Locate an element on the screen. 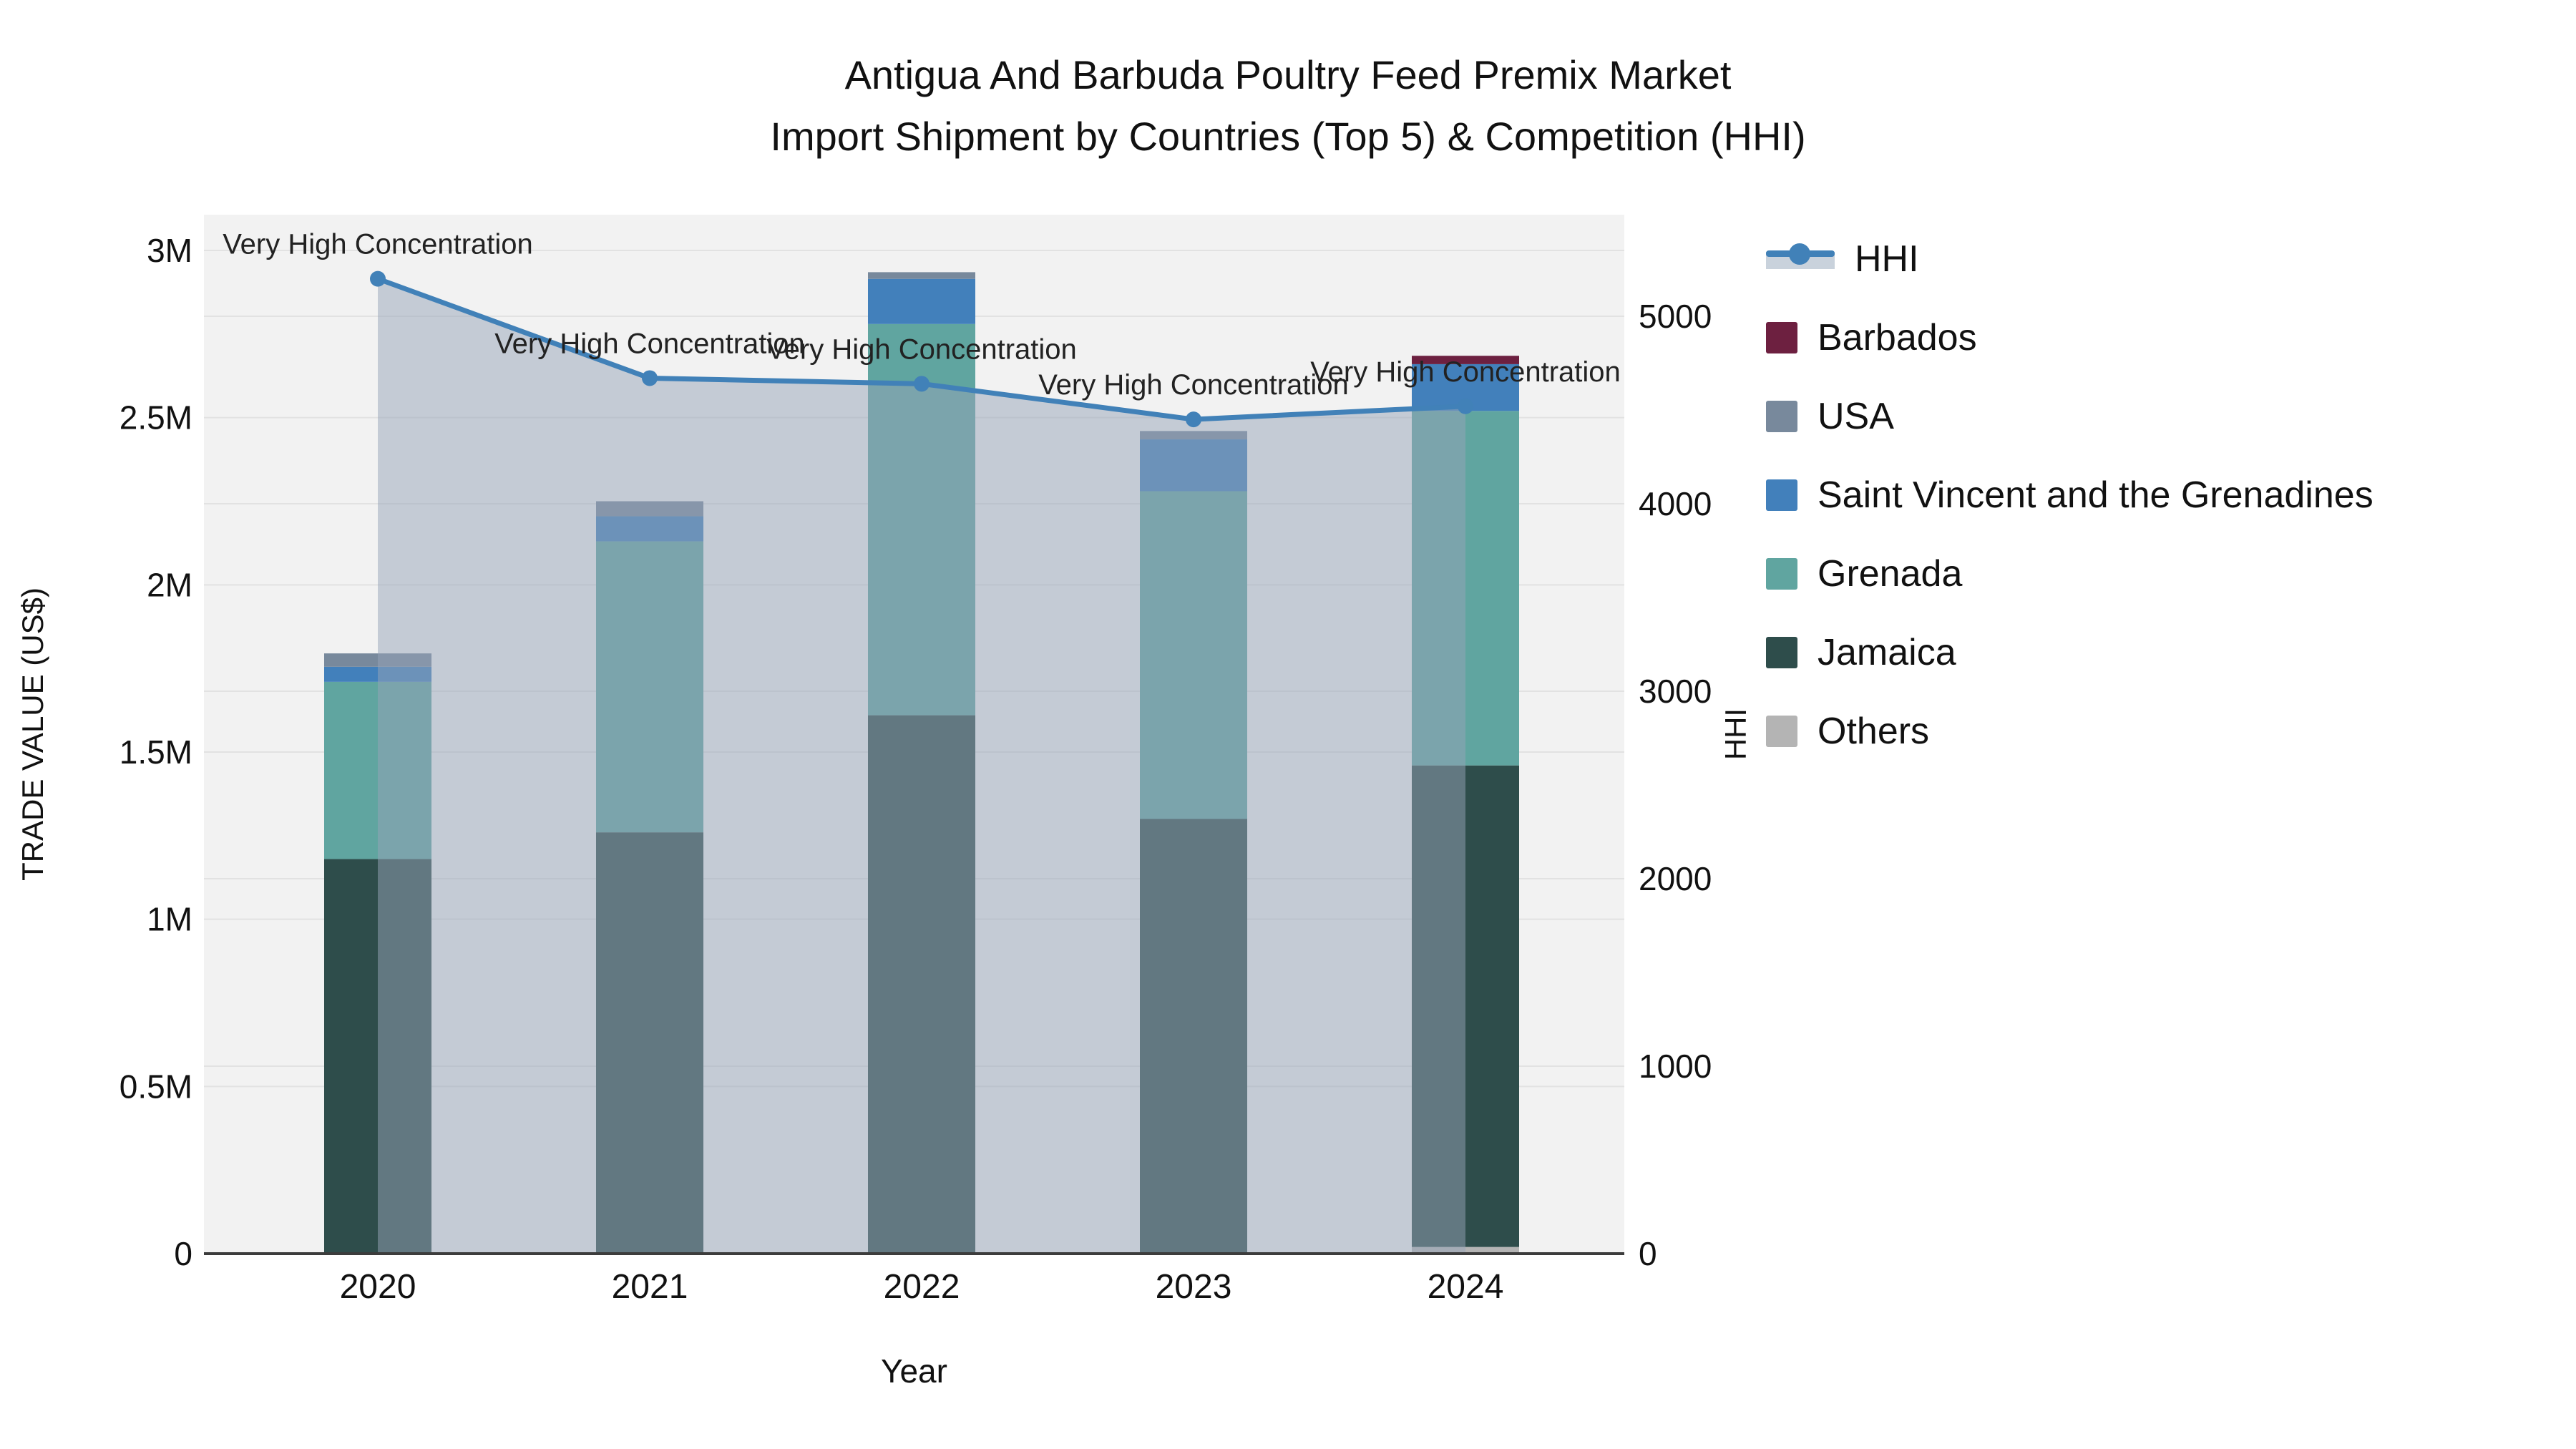 The height and width of the screenshot is (1449, 2576). annotation-2024: Very High Concentration is located at coordinates (1465, 372).